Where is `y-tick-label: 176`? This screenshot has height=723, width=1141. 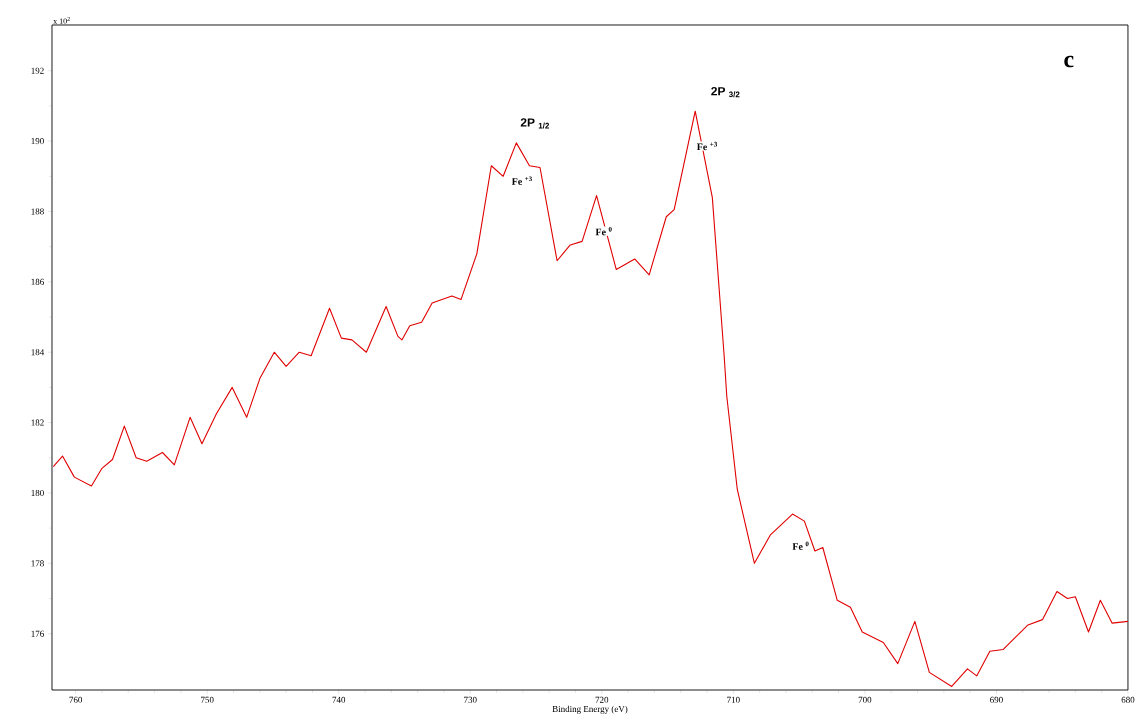
y-tick-label: 176 is located at coordinates (37, 633).